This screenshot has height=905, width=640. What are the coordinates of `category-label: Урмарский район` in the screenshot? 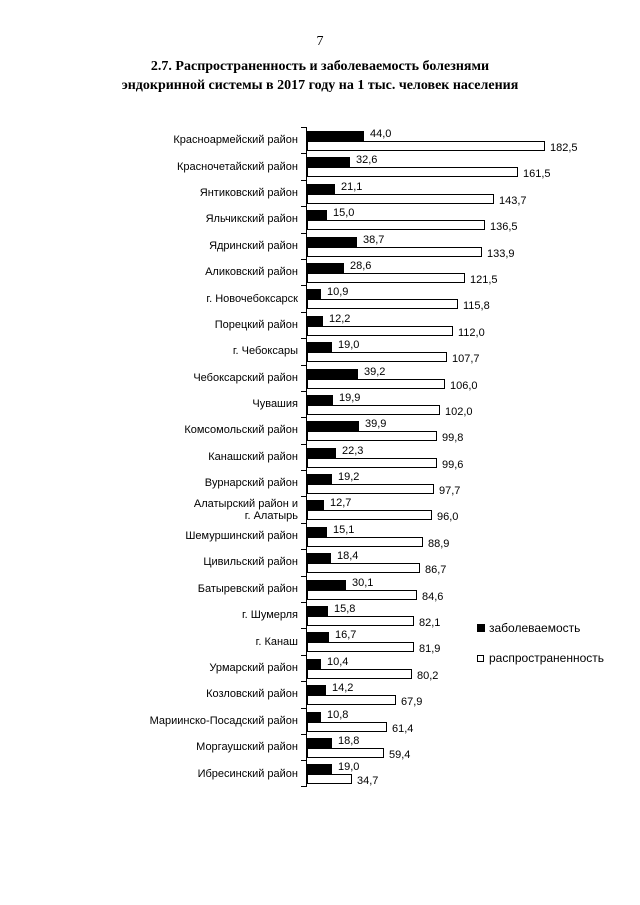 It's located at (253, 668).